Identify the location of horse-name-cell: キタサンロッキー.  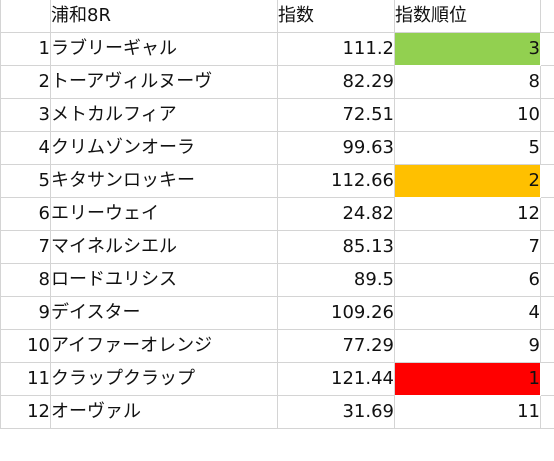
(164, 181).